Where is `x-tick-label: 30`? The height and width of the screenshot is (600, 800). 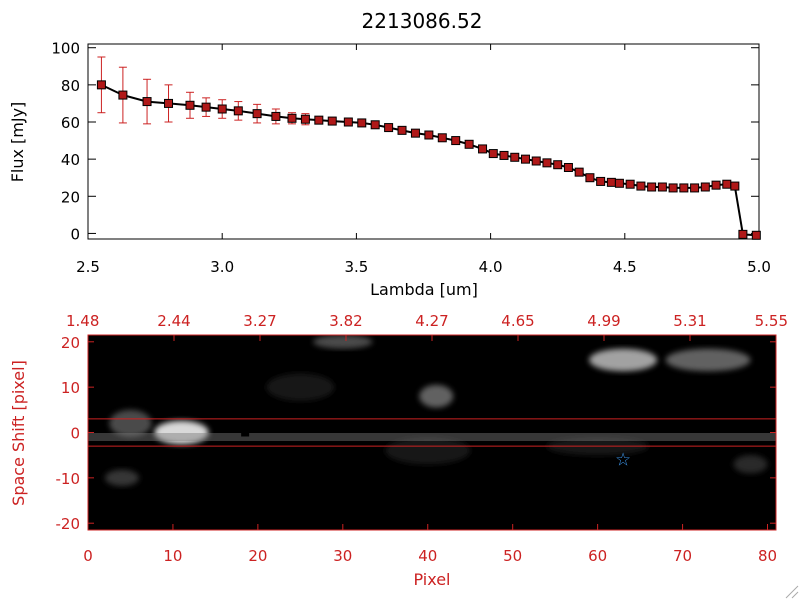 x-tick-label: 30 is located at coordinates (342, 556).